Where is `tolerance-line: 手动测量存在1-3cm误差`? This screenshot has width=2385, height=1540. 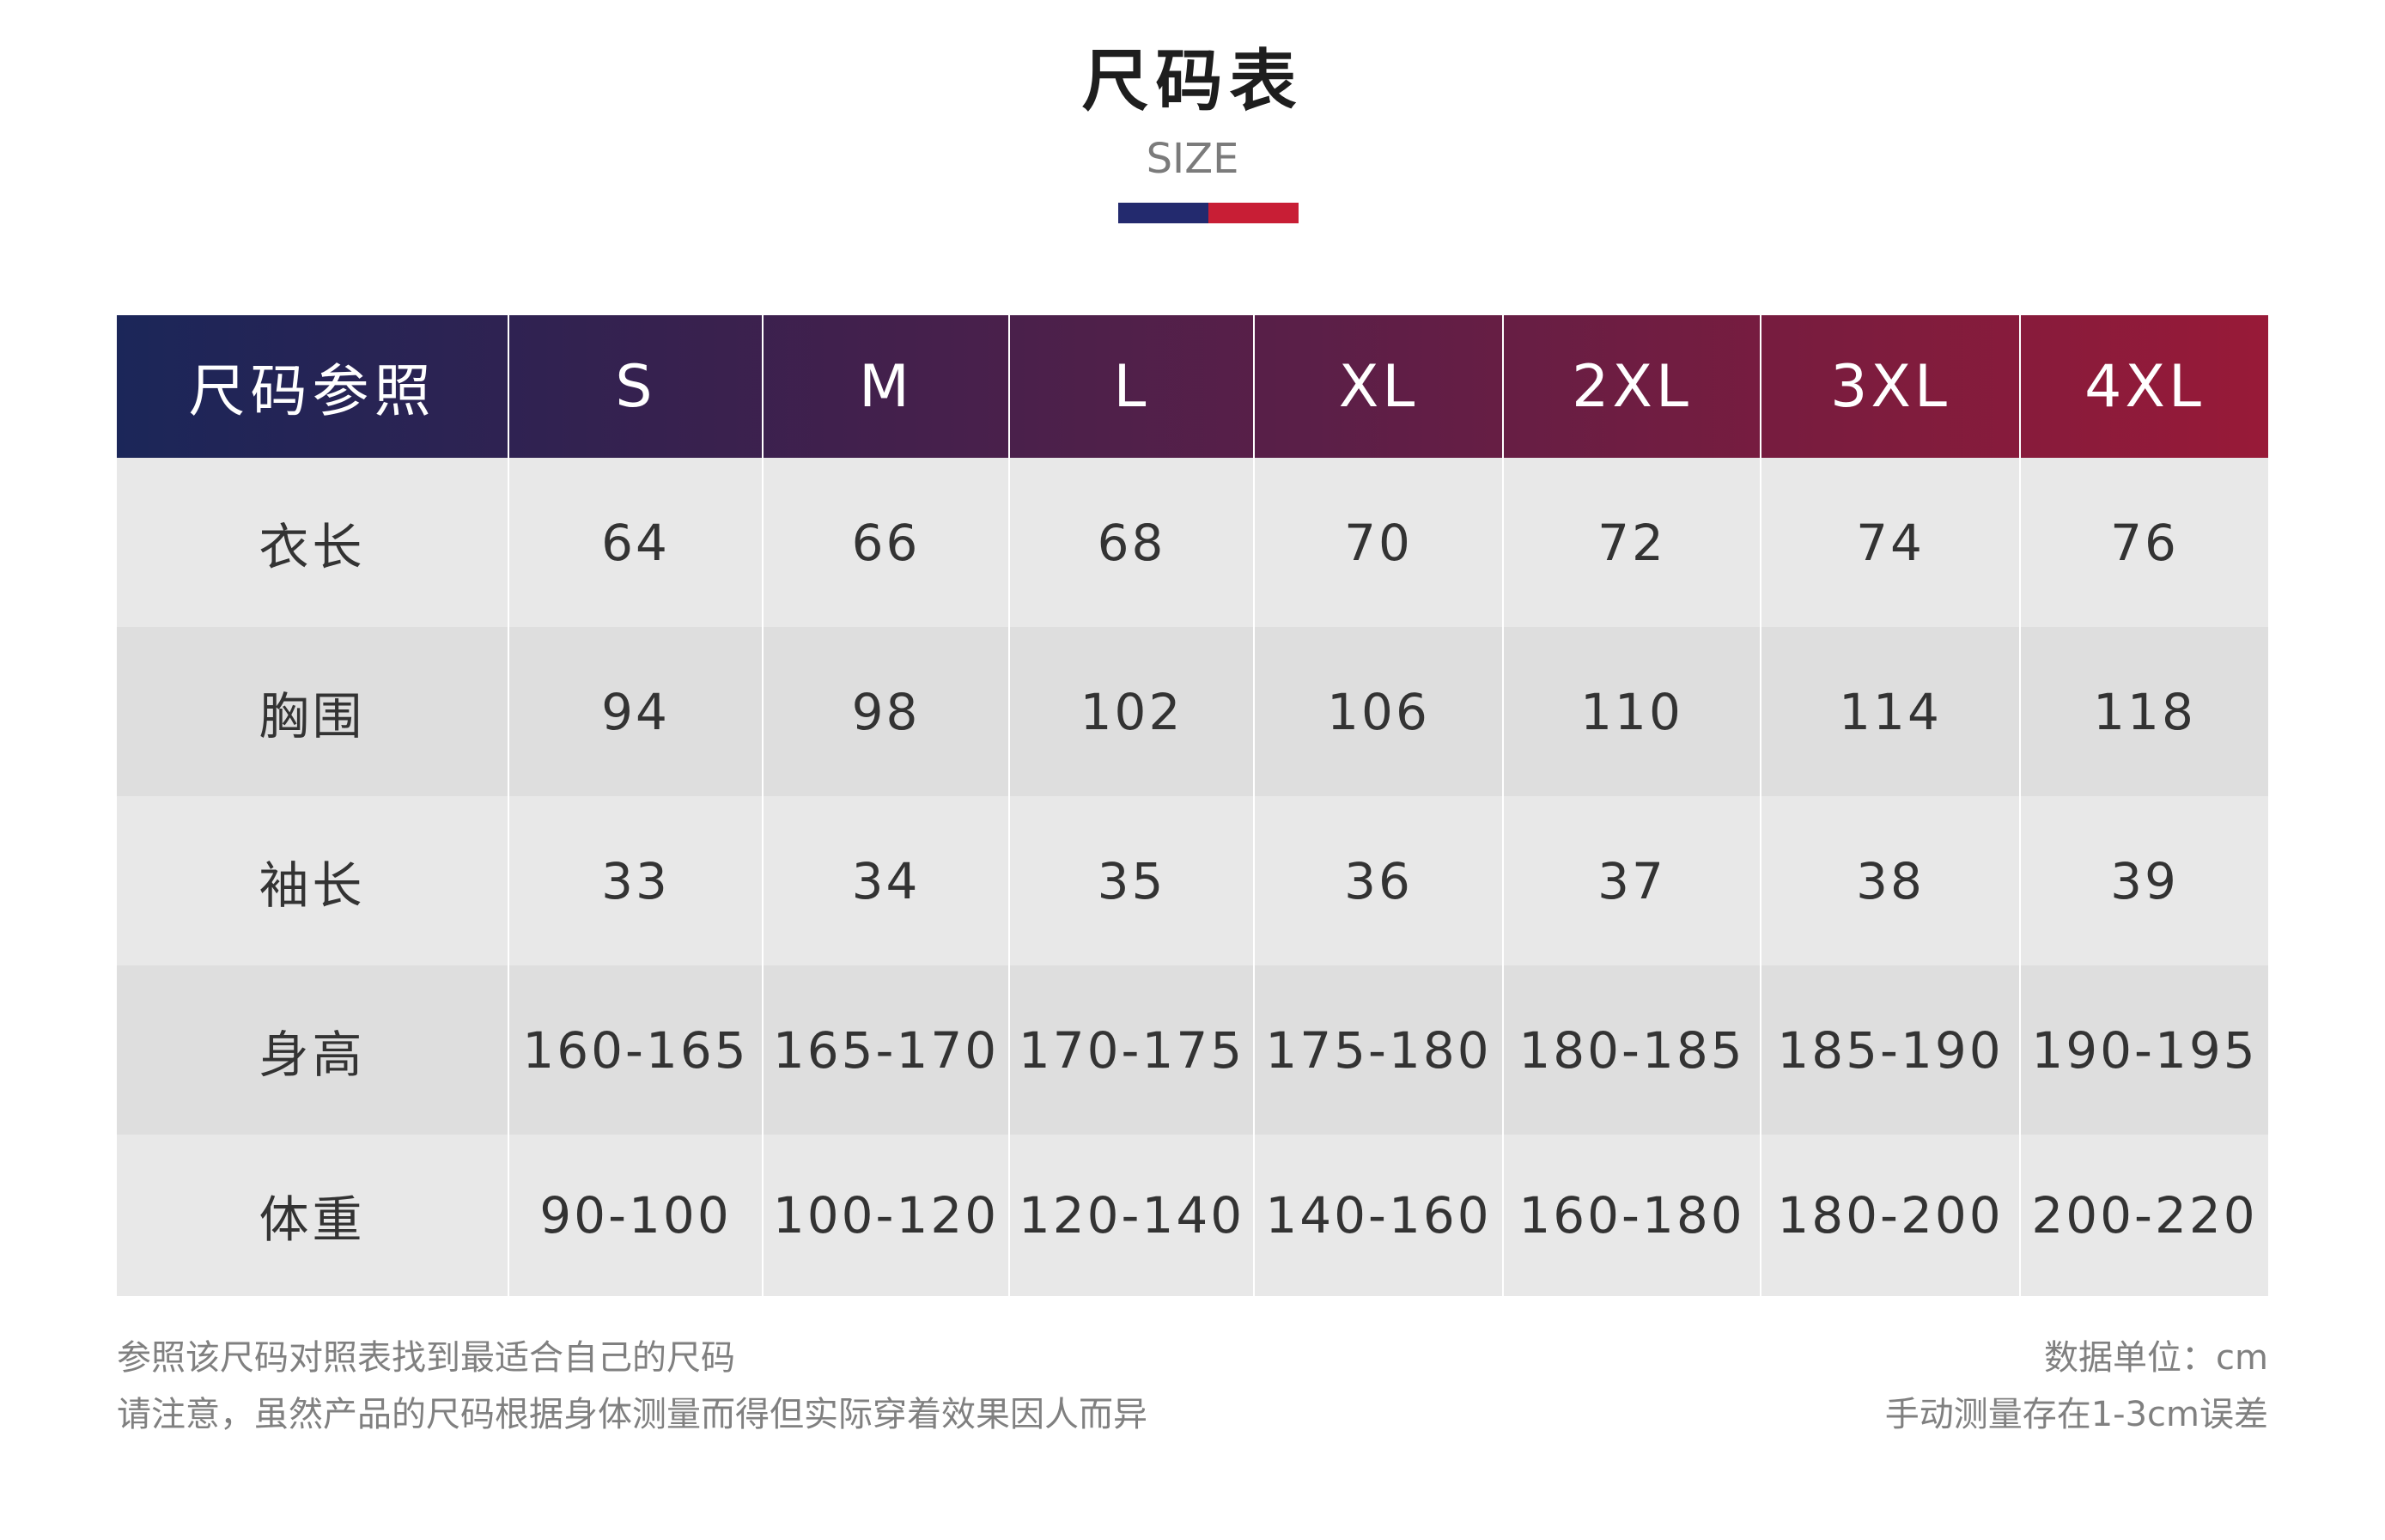 tolerance-line: 手动测量存在1-3cm误差 is located at coordinates (2076, 1415).